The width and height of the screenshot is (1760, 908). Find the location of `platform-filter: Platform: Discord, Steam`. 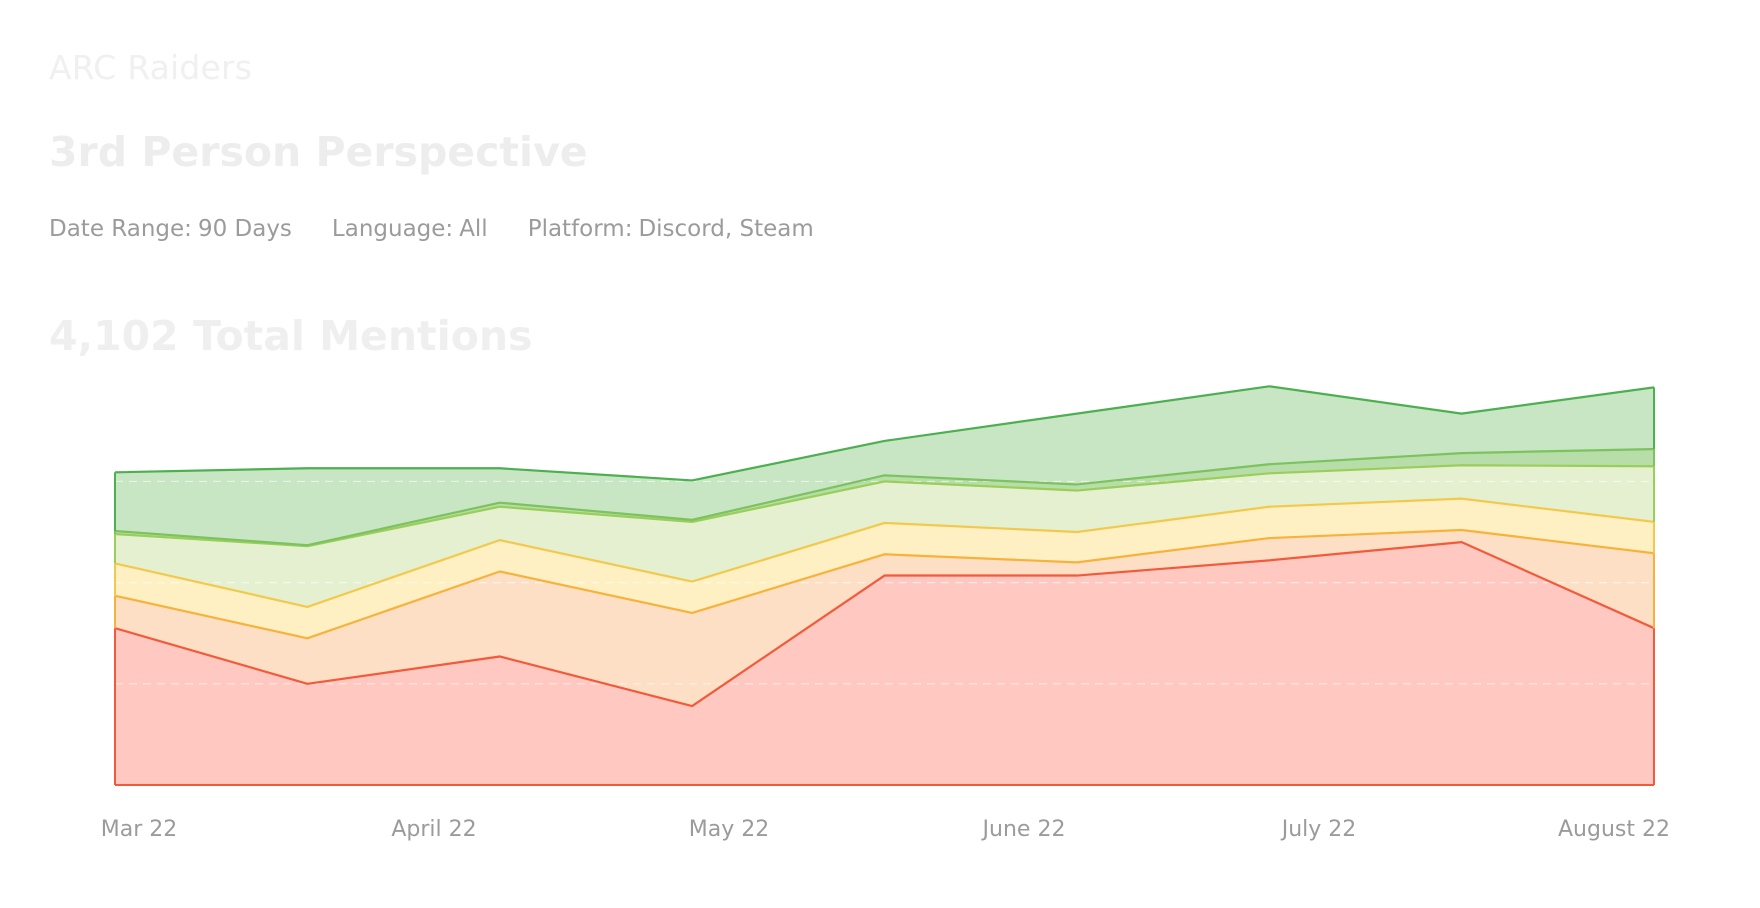

platform-filter: Platform: Discord, Steam is located at coordinates (671, 229).